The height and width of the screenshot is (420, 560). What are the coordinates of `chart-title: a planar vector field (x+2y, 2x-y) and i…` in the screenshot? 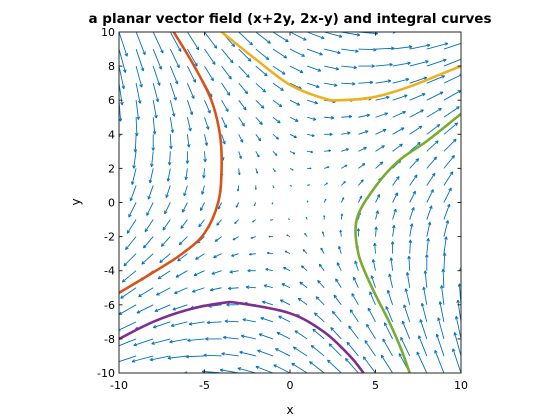 It's located at (290, 19).